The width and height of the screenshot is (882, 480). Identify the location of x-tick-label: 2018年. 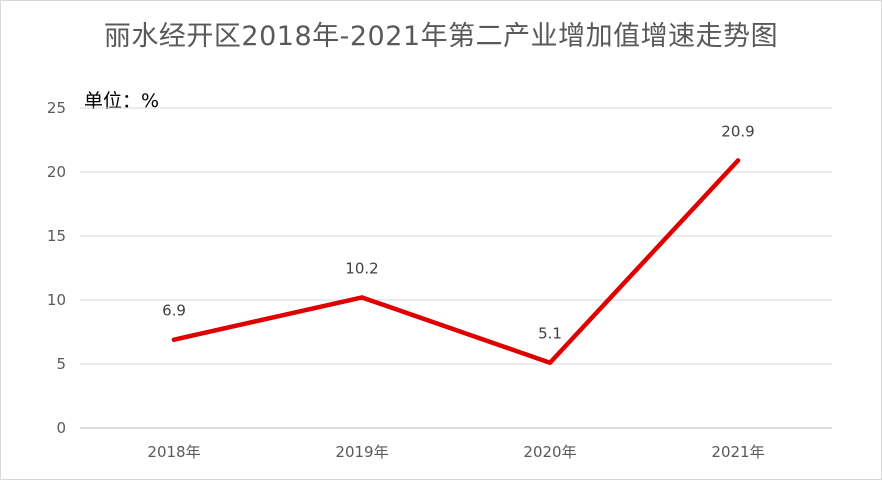
(173, 452).